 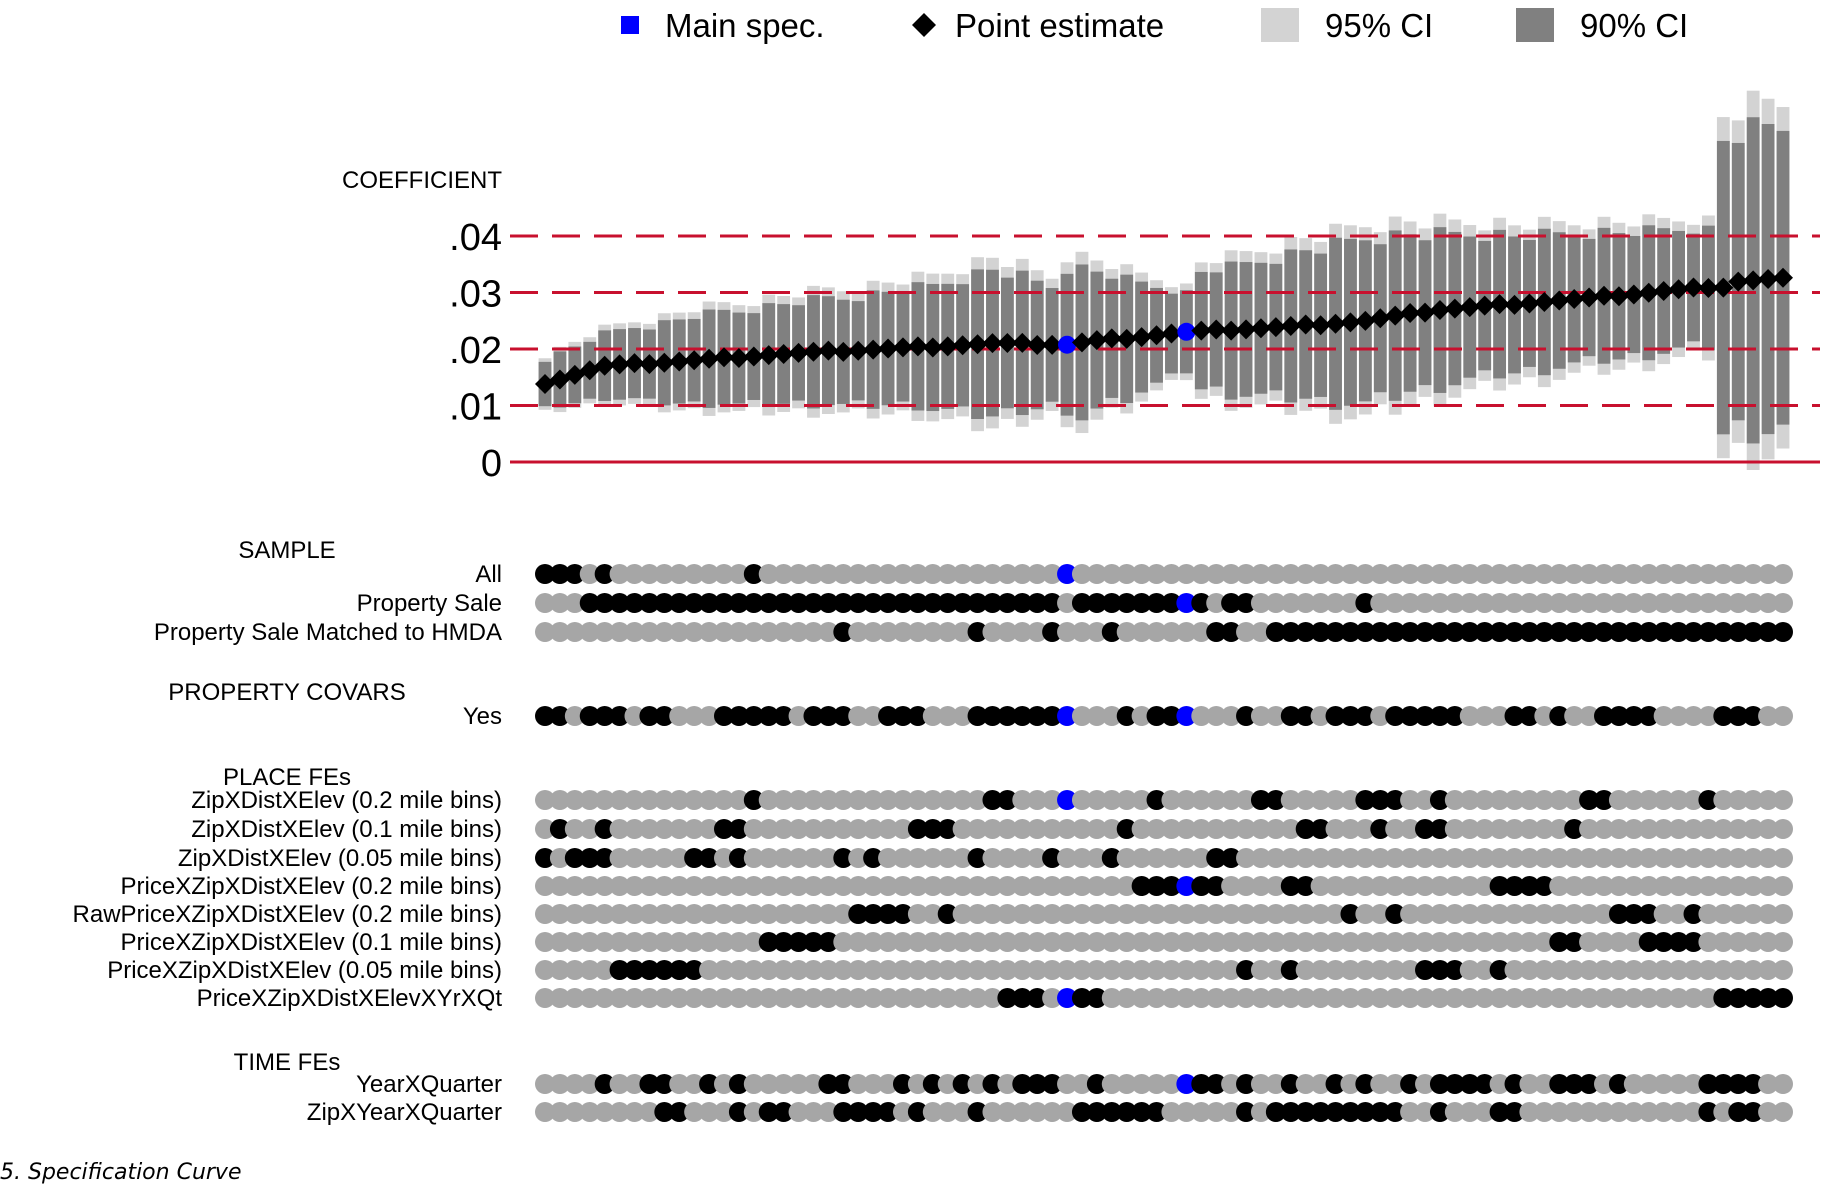 What do you see at coordinates (1186, 716) in the screenshot?
I see `main-spec-dot` at bounding box center [1186, 716].